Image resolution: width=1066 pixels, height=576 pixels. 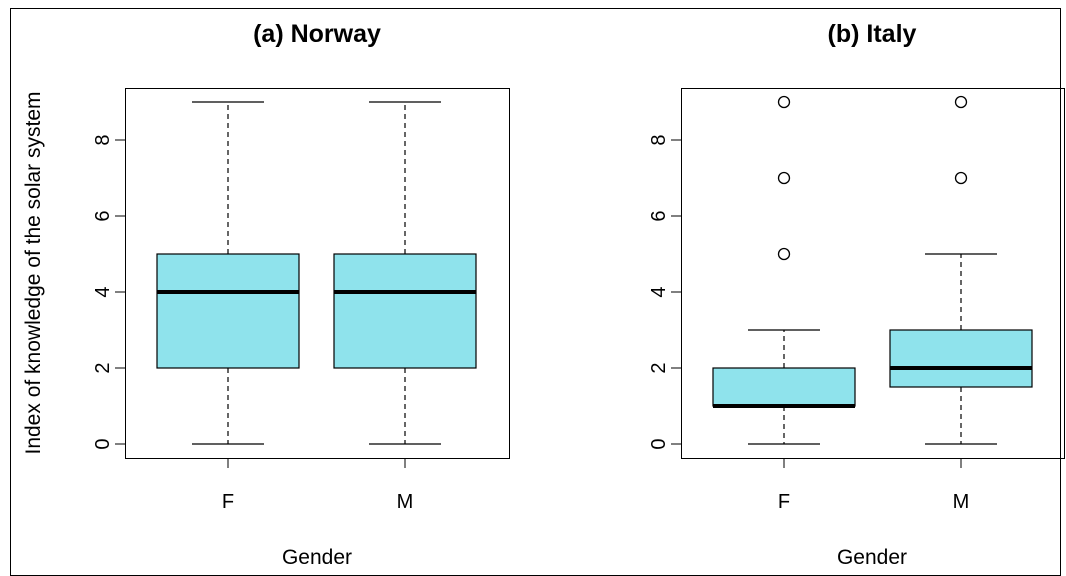 What do you see at coordinates (872, 34) in the screenshot?
I see `panel-title: (b) Italy` at bounding box center [872, 34].